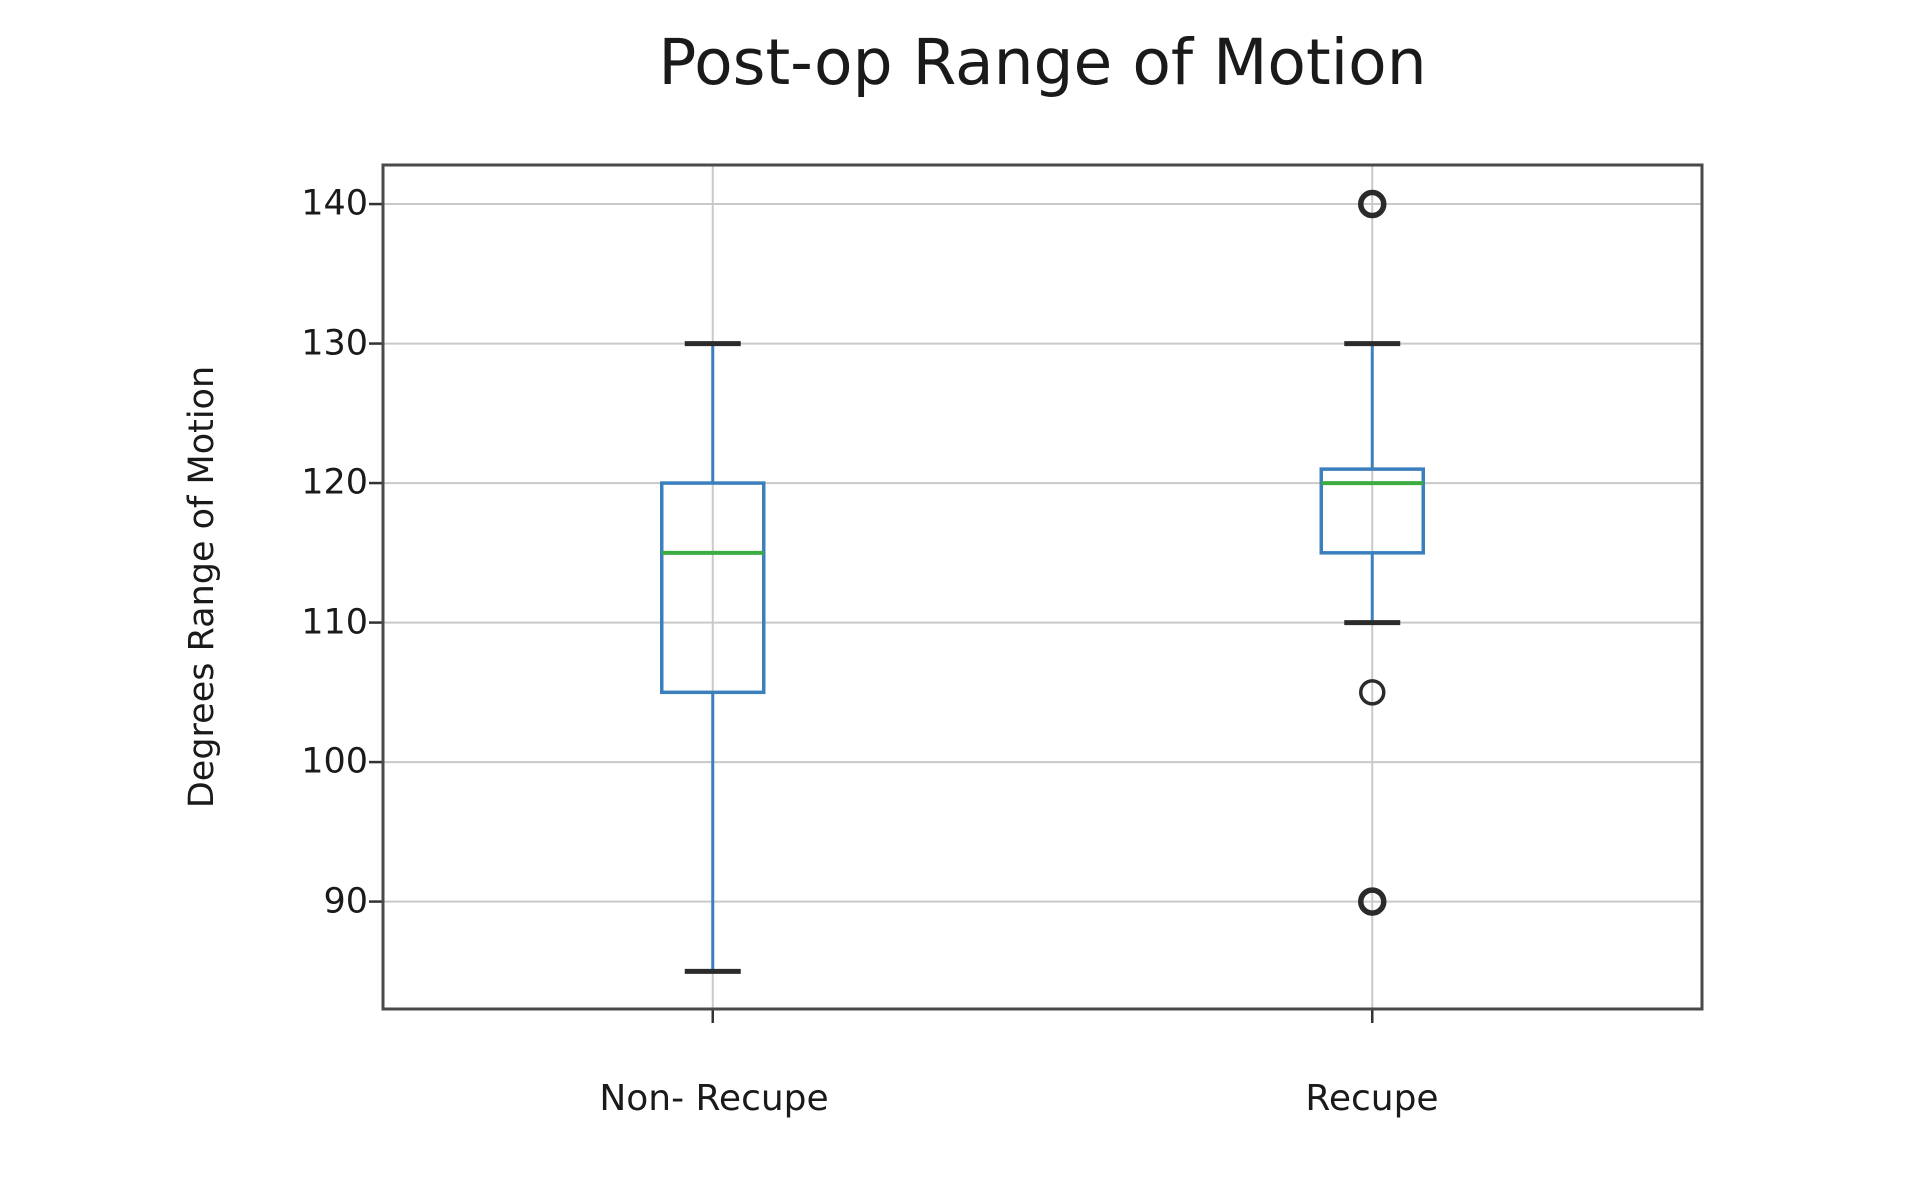  Describe the element at coordinates (345, 901) in the screenshot. I see `y-tick-label-90: 90` at that location.